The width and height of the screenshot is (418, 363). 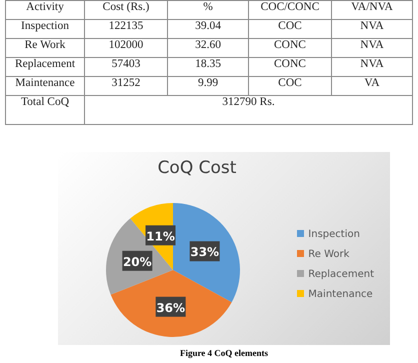 What do you see at coordinates (197, 168) in the screenshot?
I see `chart-title: CoQ Cost` at bounding box center [197, 168].